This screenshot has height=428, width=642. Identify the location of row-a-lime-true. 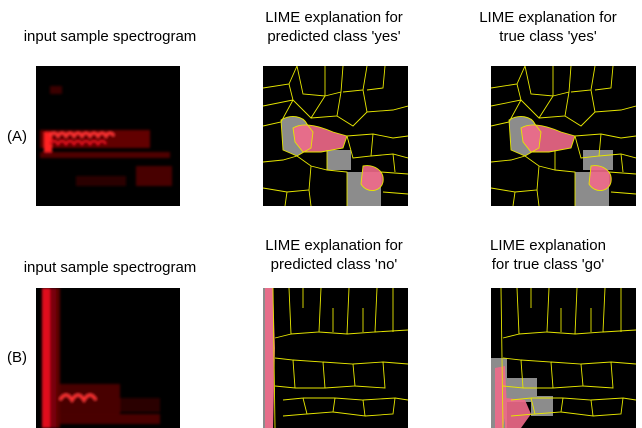
(563, 136).